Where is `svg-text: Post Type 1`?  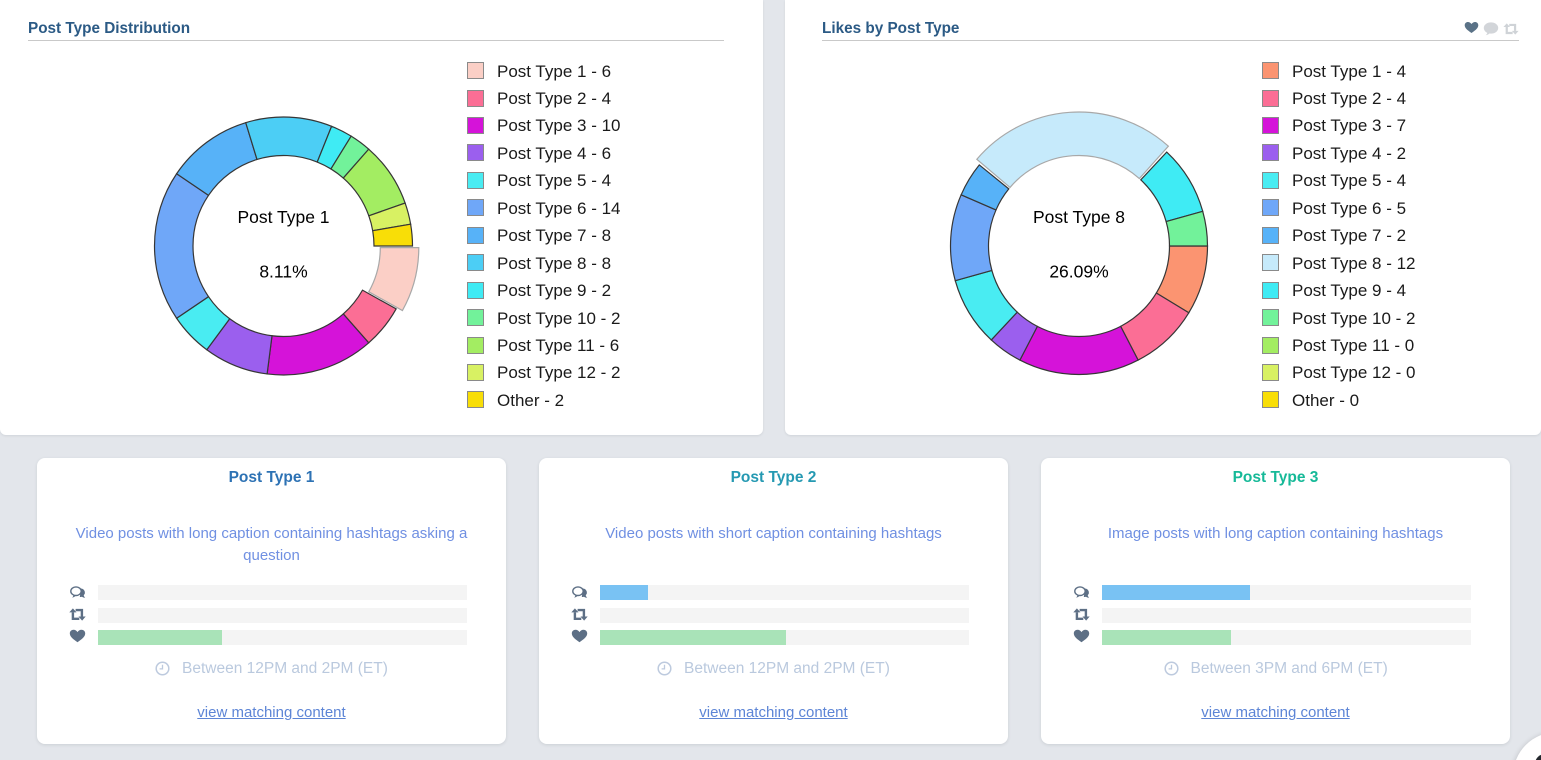 svg-text: Post Type 1 is located at coordinates (283, 217).